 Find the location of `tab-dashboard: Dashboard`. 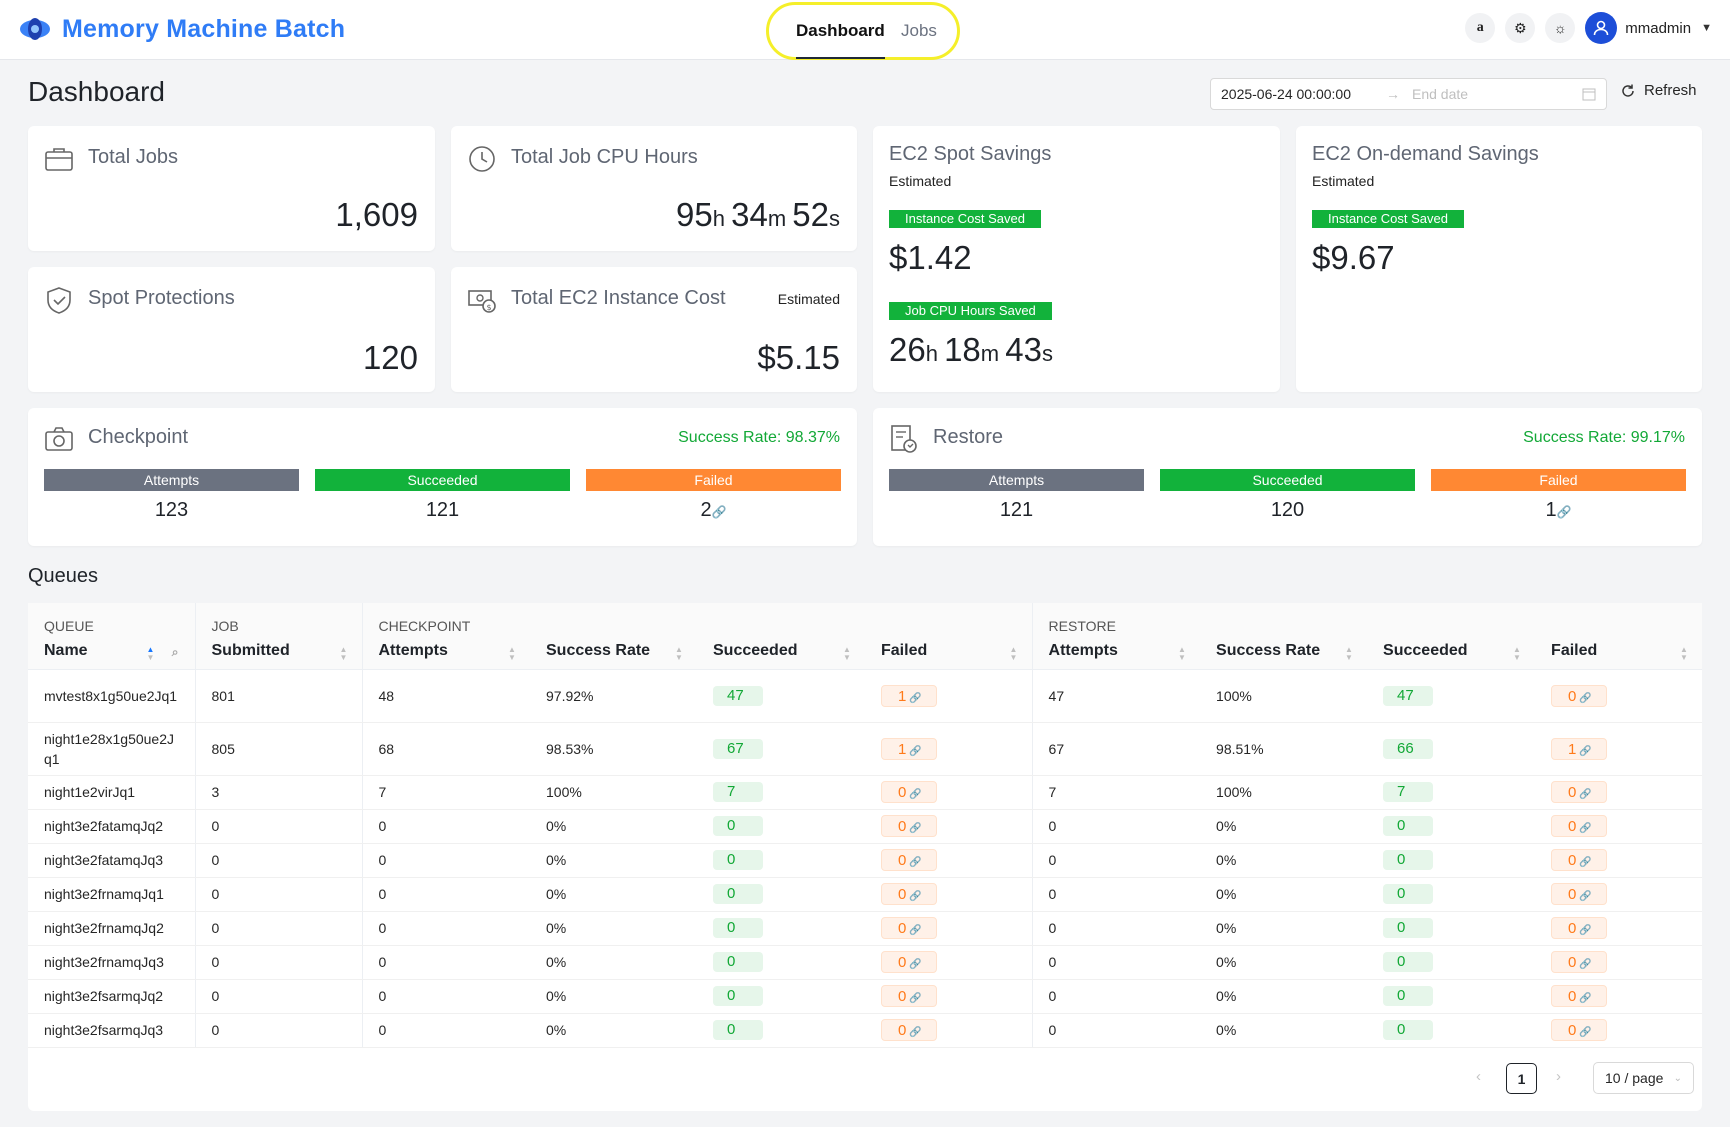

tab-dashboard: Dashboard is located at coordinates (840, 40).